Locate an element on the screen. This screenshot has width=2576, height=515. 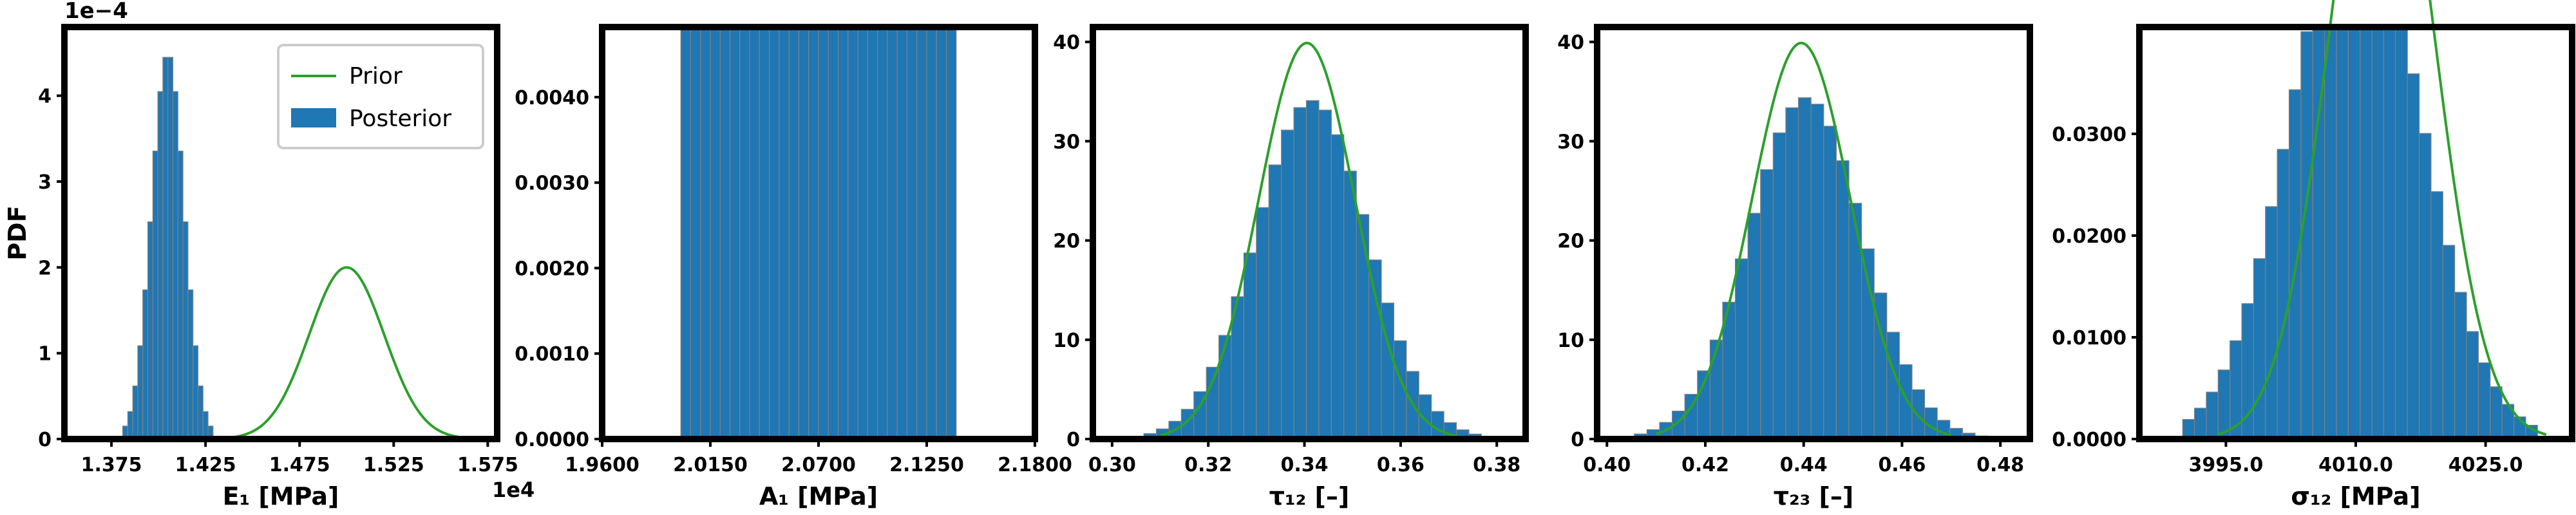
x-tick-label: 0.30 is located at coordinates (1112, 465).